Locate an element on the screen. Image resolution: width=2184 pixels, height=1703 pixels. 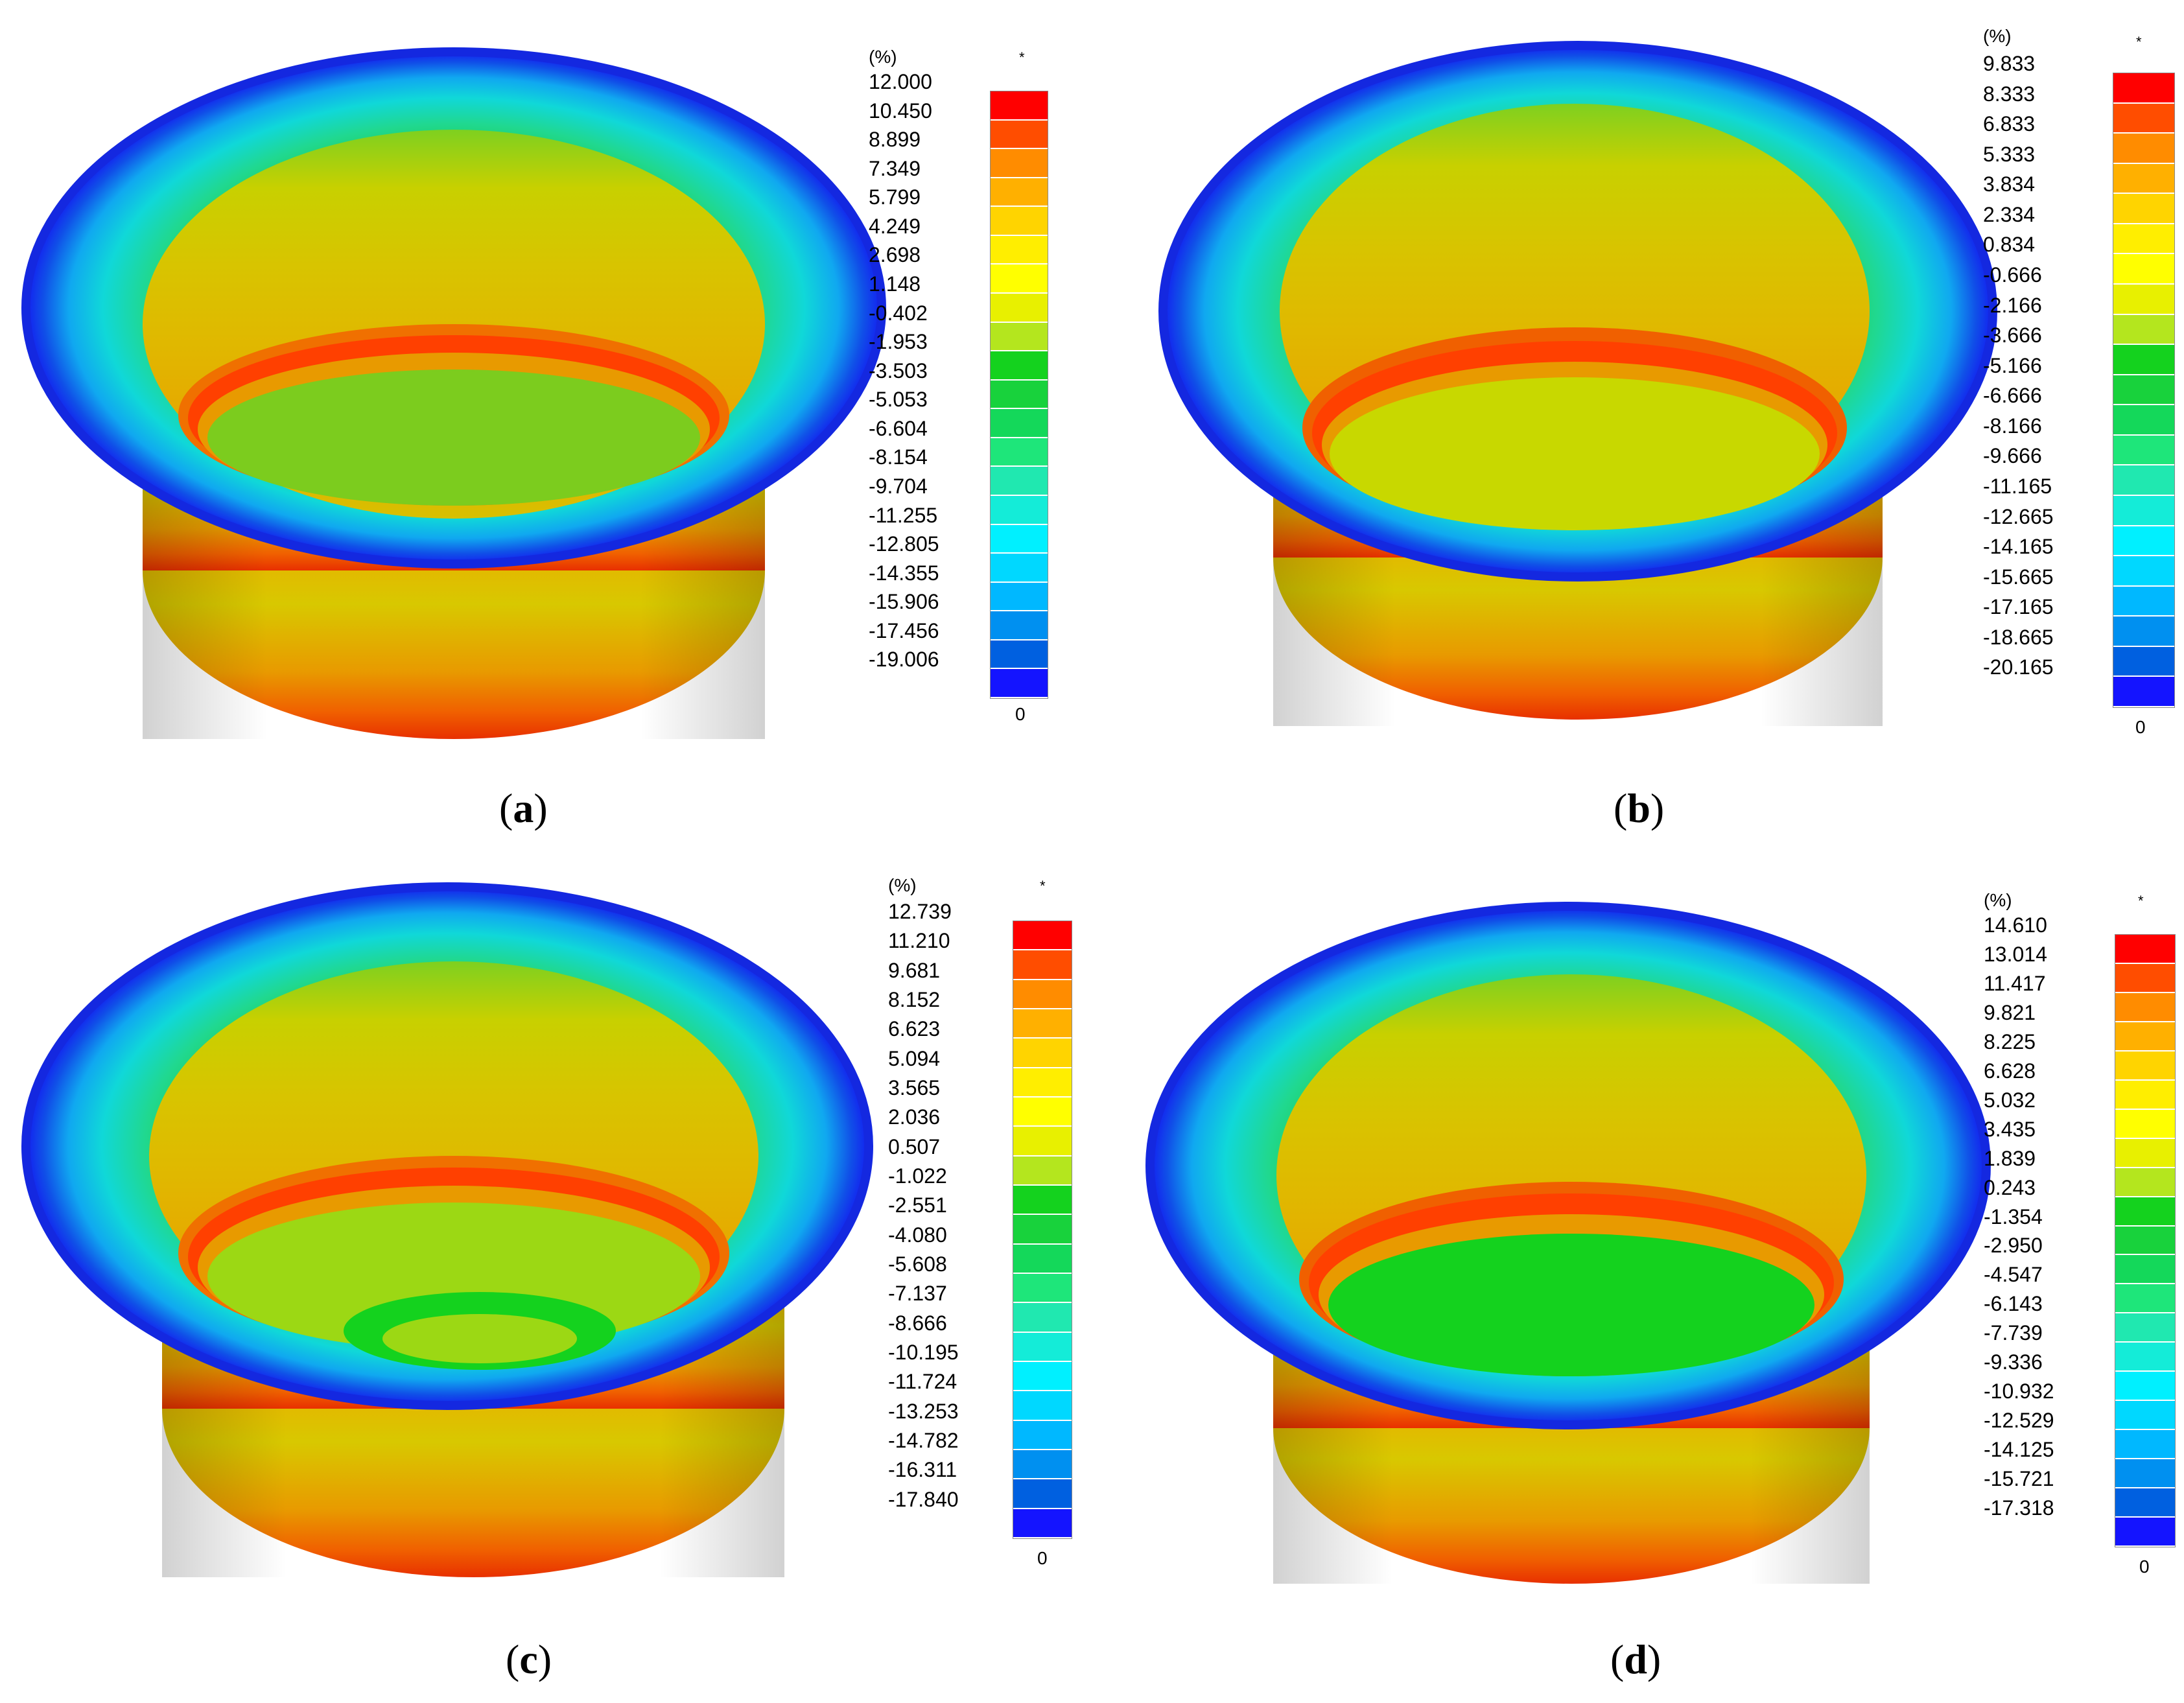
legend-value-label: 12.739 is located at coordinates (920, 912).